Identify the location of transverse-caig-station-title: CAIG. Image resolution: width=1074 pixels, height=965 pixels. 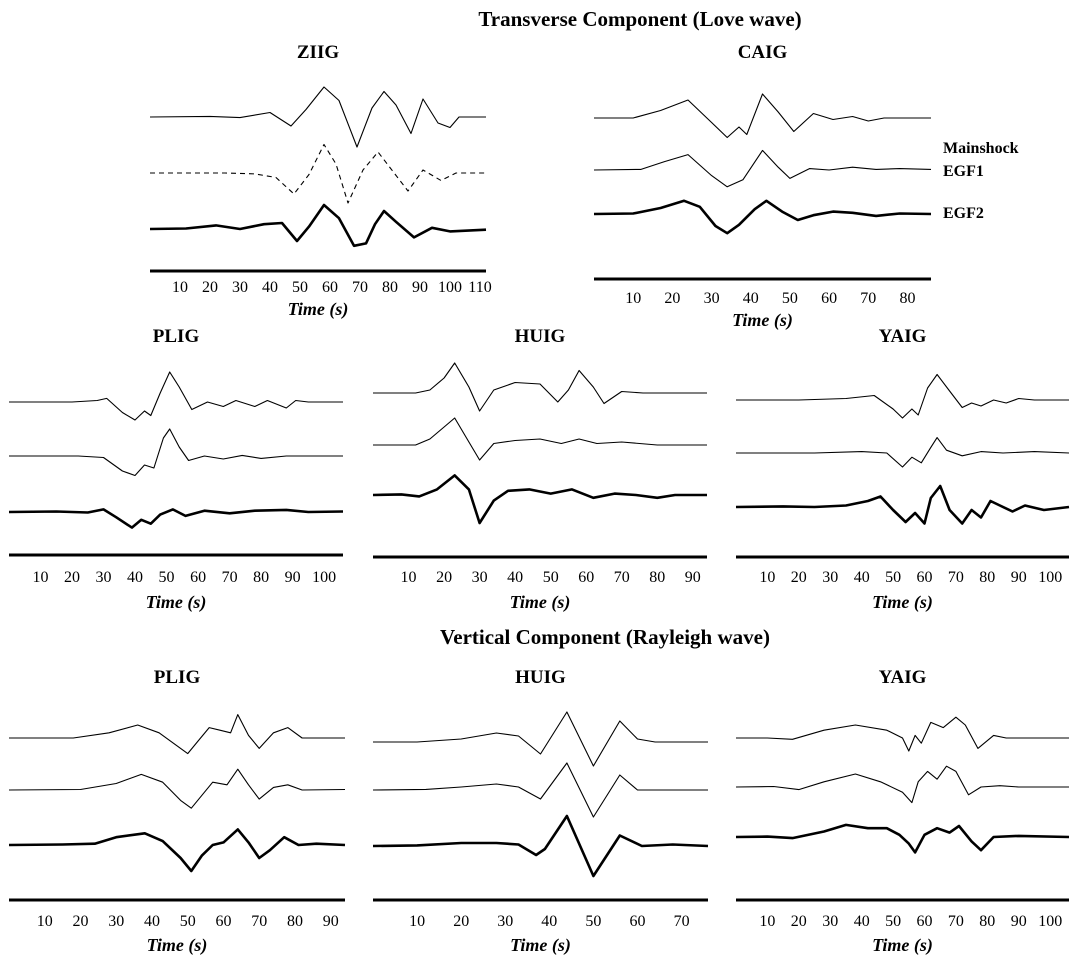
(763, 52).